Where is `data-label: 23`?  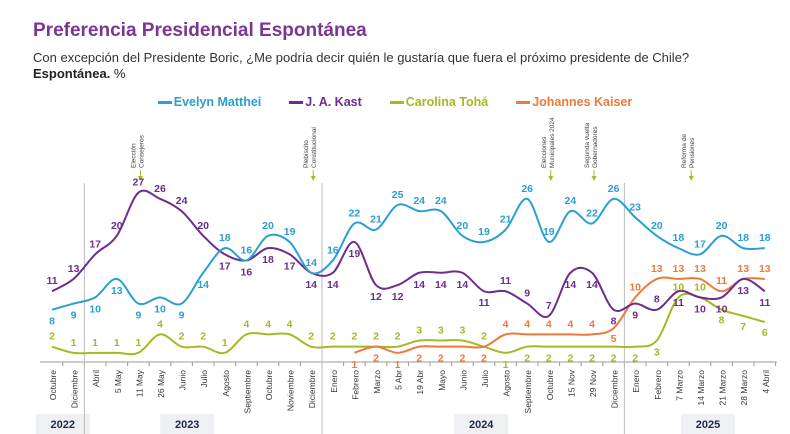 data-label: 23 is located at coordinates (635, 207).